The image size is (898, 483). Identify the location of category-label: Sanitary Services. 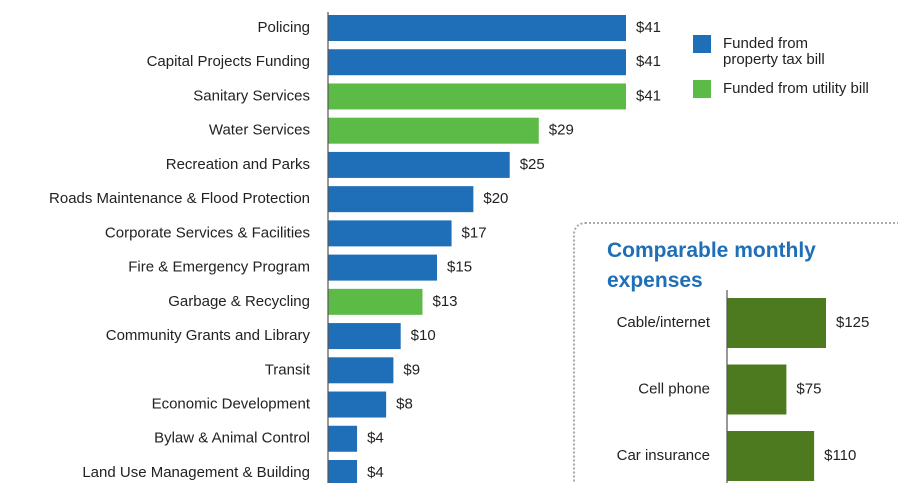
(251, 95).